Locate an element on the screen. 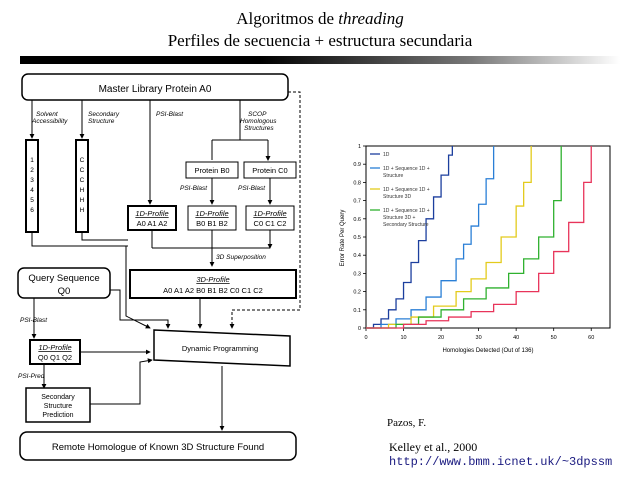 Image resolution: width=640 pixels, height=480 pixels. chart-x-axis-label: Homologies Detected (Out of 136) is located at coordinates (487, 351).